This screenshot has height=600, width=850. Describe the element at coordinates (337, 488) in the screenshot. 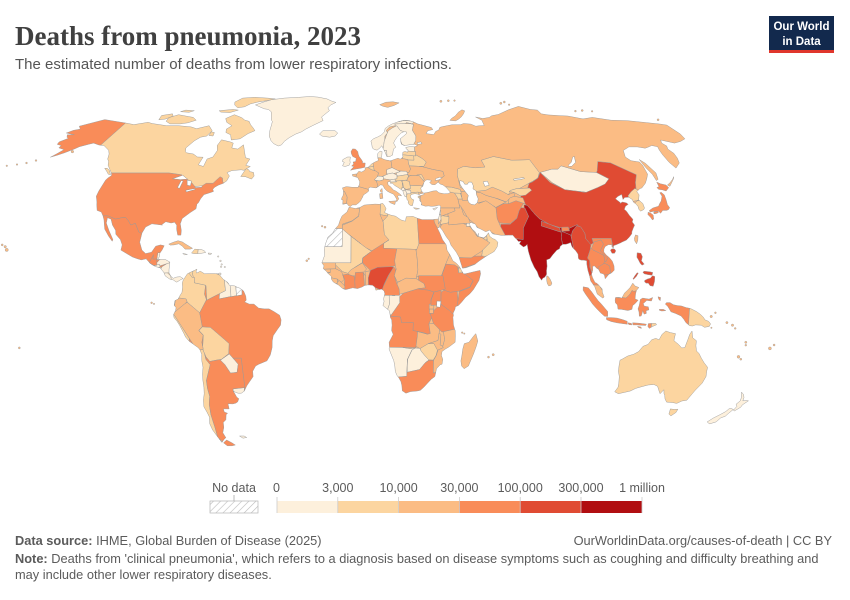

I see `svg-text: 3,000` at that location.